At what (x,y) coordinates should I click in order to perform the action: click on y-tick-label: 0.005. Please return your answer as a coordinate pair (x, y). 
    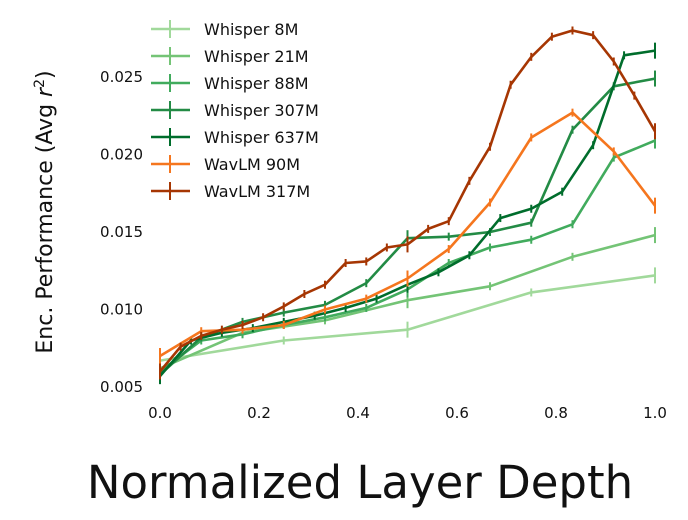
    Looking at the image, I should click on (121, 387).